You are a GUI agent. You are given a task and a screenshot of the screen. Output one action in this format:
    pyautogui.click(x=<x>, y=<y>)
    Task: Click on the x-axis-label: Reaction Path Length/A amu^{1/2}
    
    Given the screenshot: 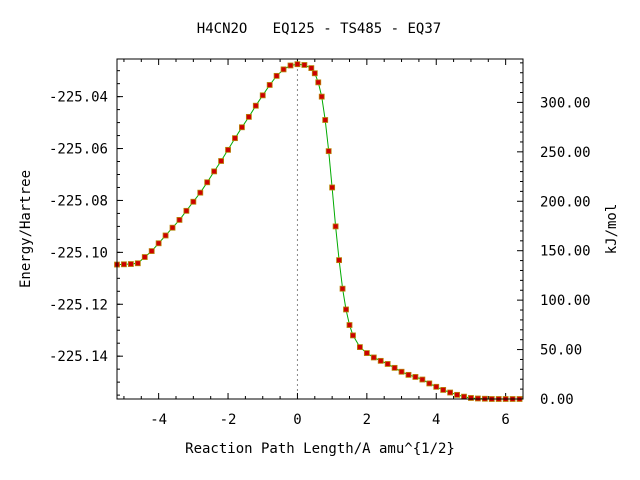 What is the action you would take?
    pyautogui.click(x=320, y=449)
    